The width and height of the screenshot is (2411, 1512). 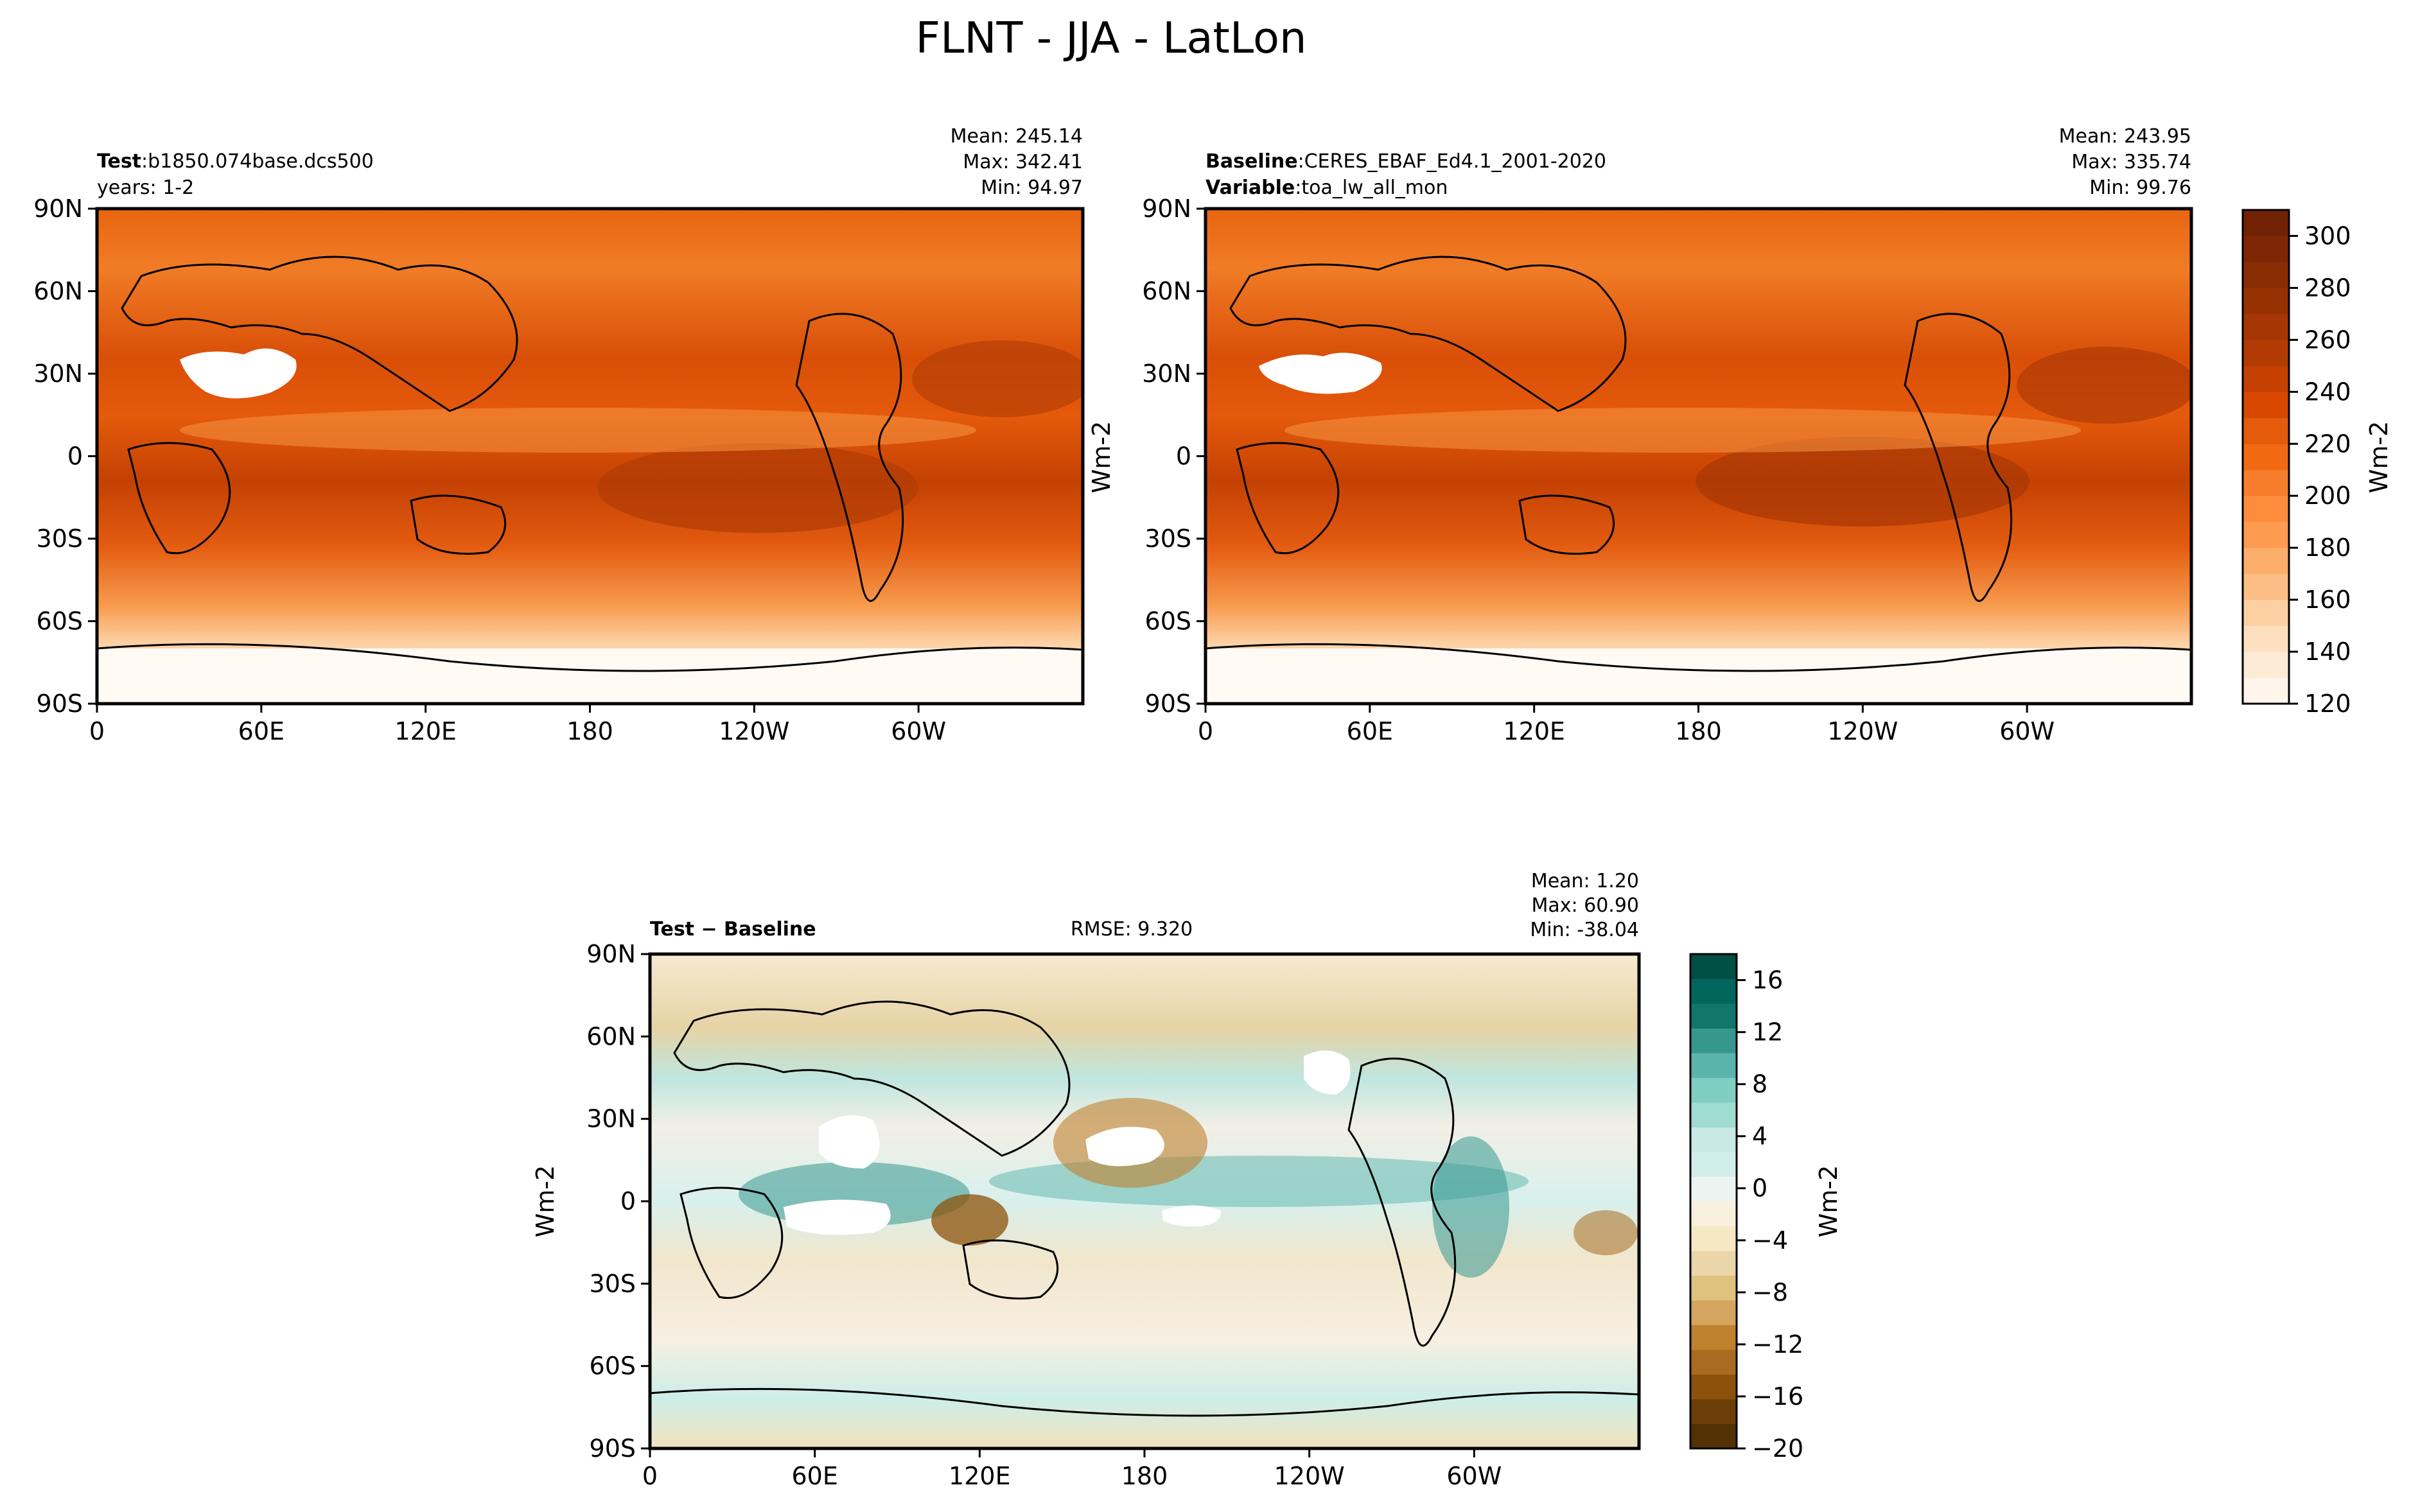 What do you see at coordinates (2379, 457) in the screenshot?
I see `baseline-colorbar-label: Wm-2` at bounding box center [2379, 457].